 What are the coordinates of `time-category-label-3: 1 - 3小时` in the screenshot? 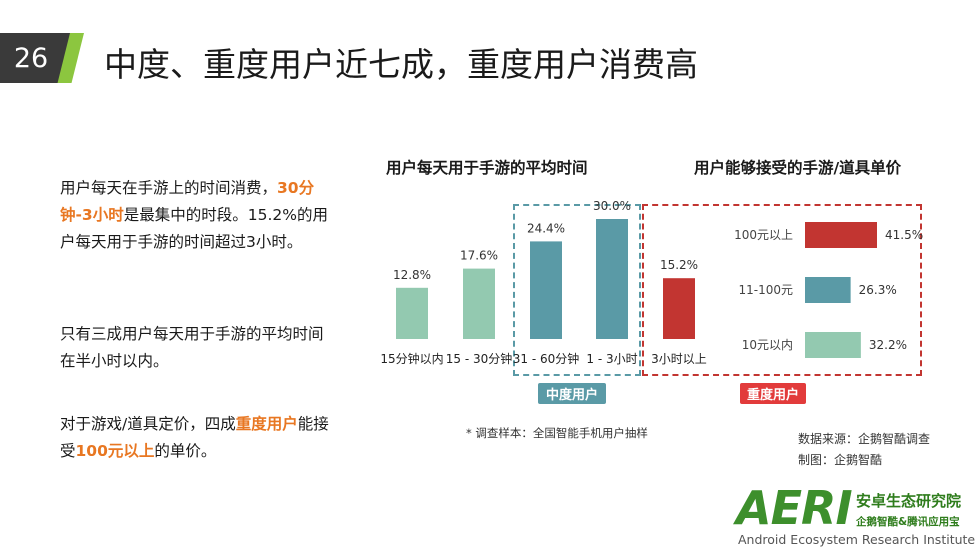 It's located at (611, 359).